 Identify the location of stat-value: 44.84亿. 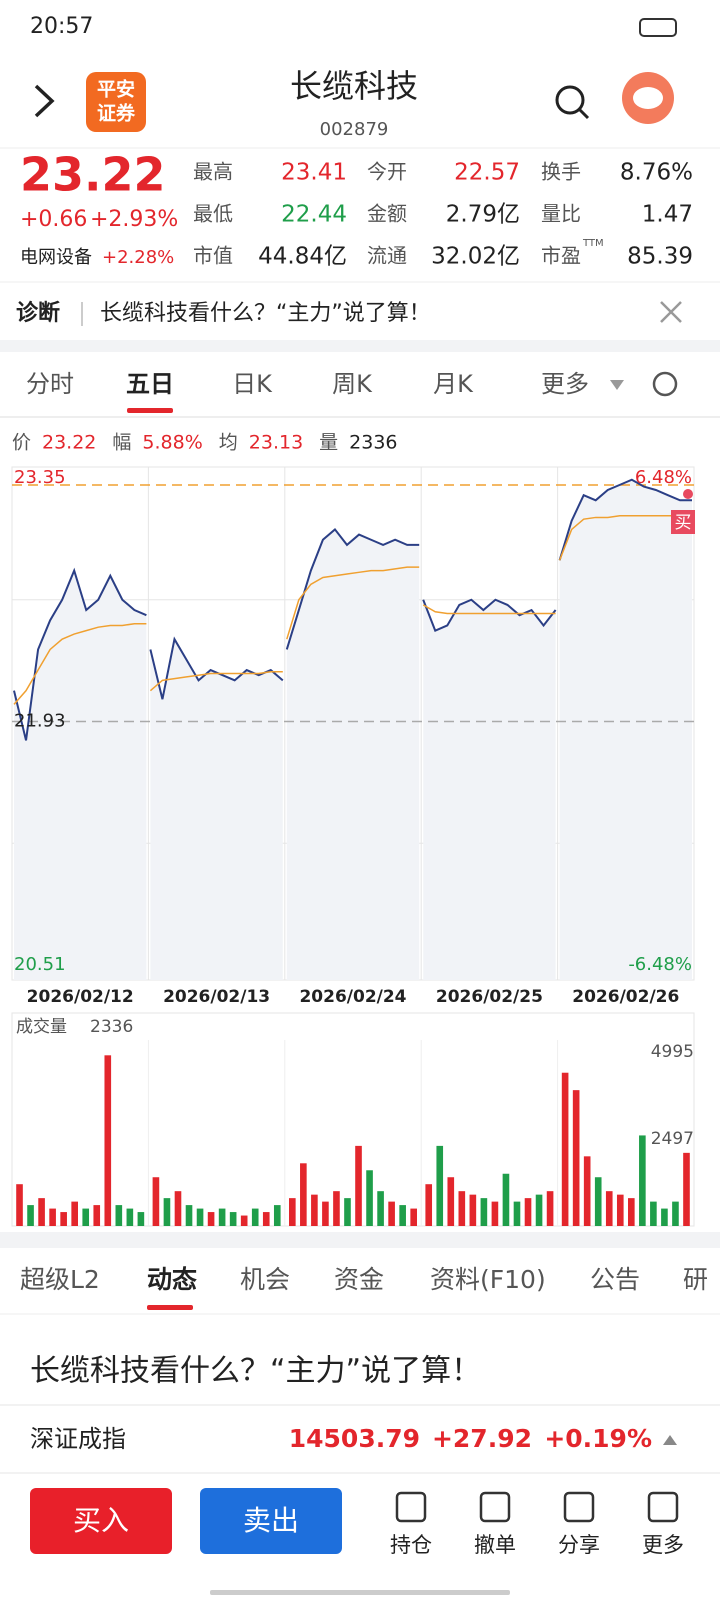
(302, 257).